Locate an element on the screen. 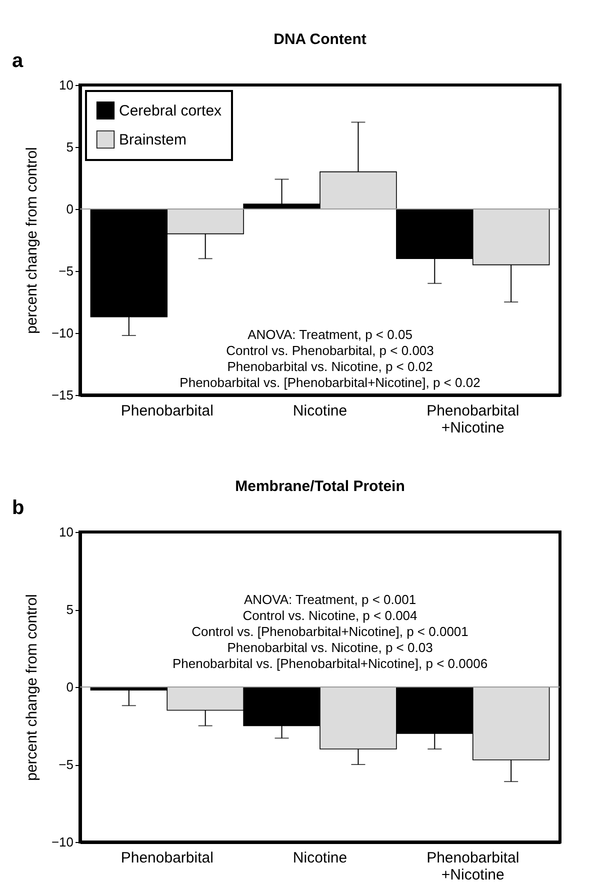  legend-label: Brainstem is located at coordinates (153, 140).